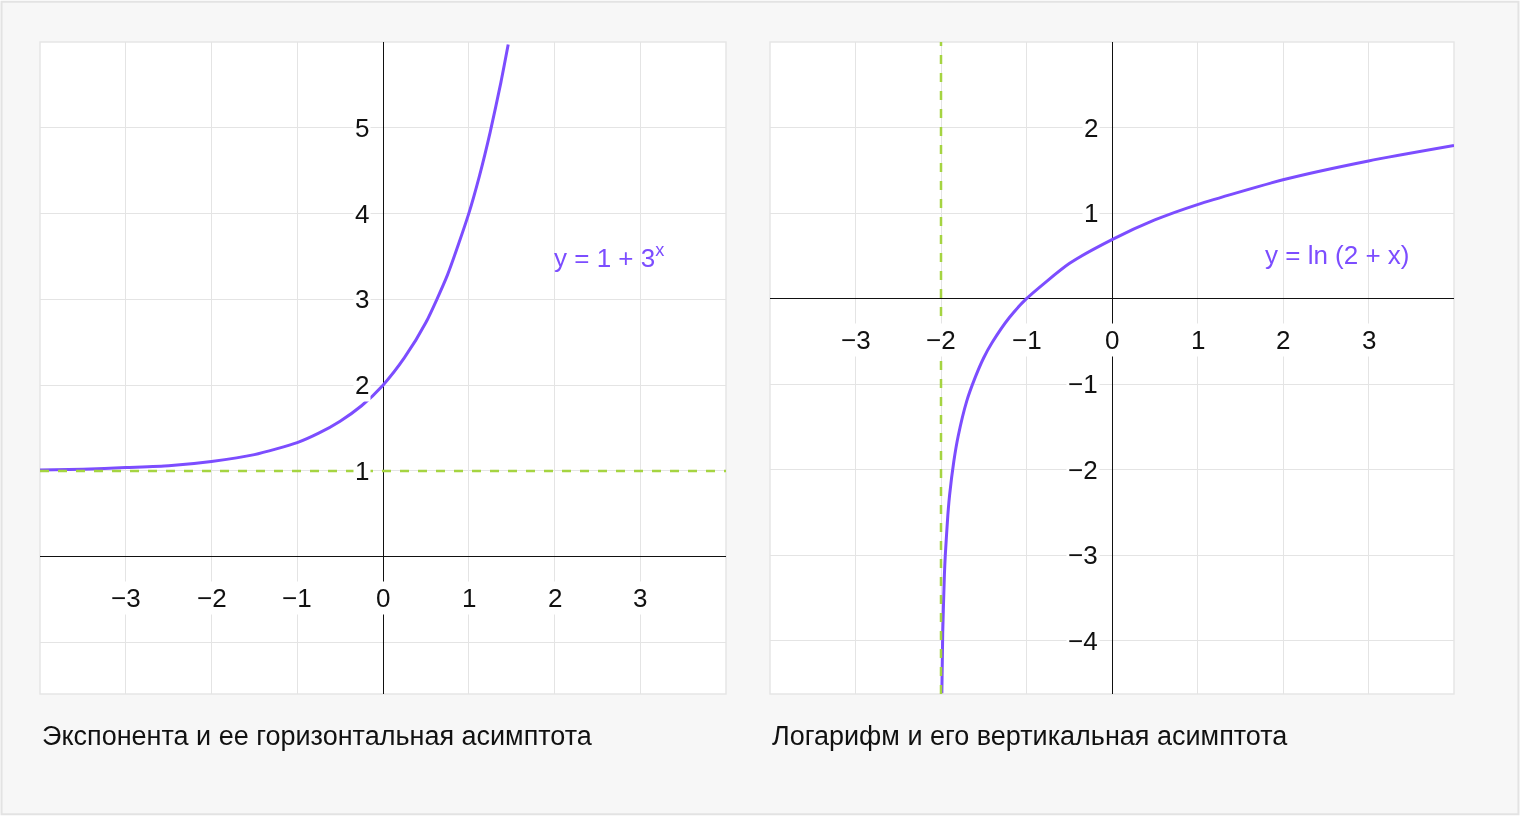 The width and height of the screenshot is (1520, 816). What do you see at coordinates (1337, 255) in the screenshot?
I see `annotation: y = ln (2 + x)` at bounding box center [1337, 255].